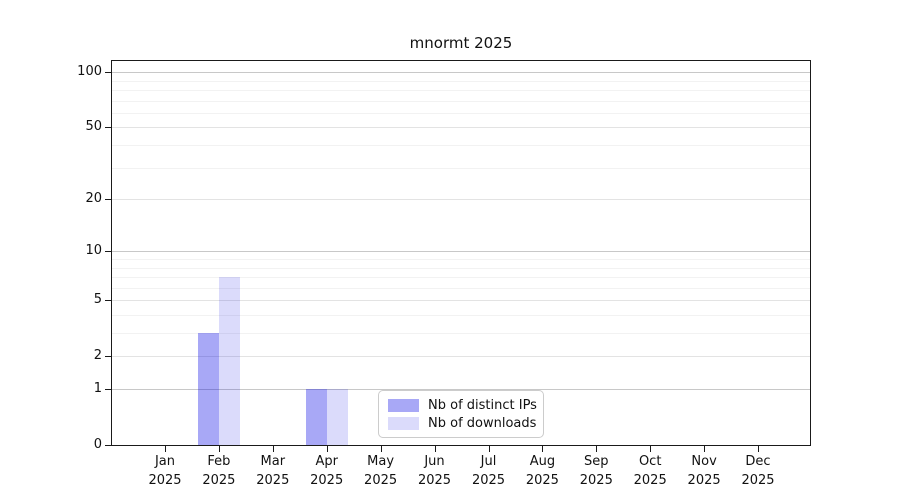 This screenshot has height=500, width=900. Describe the element at coordinates (97, 444) in the screenshot. I see `y-tick-label: 0` at that location.